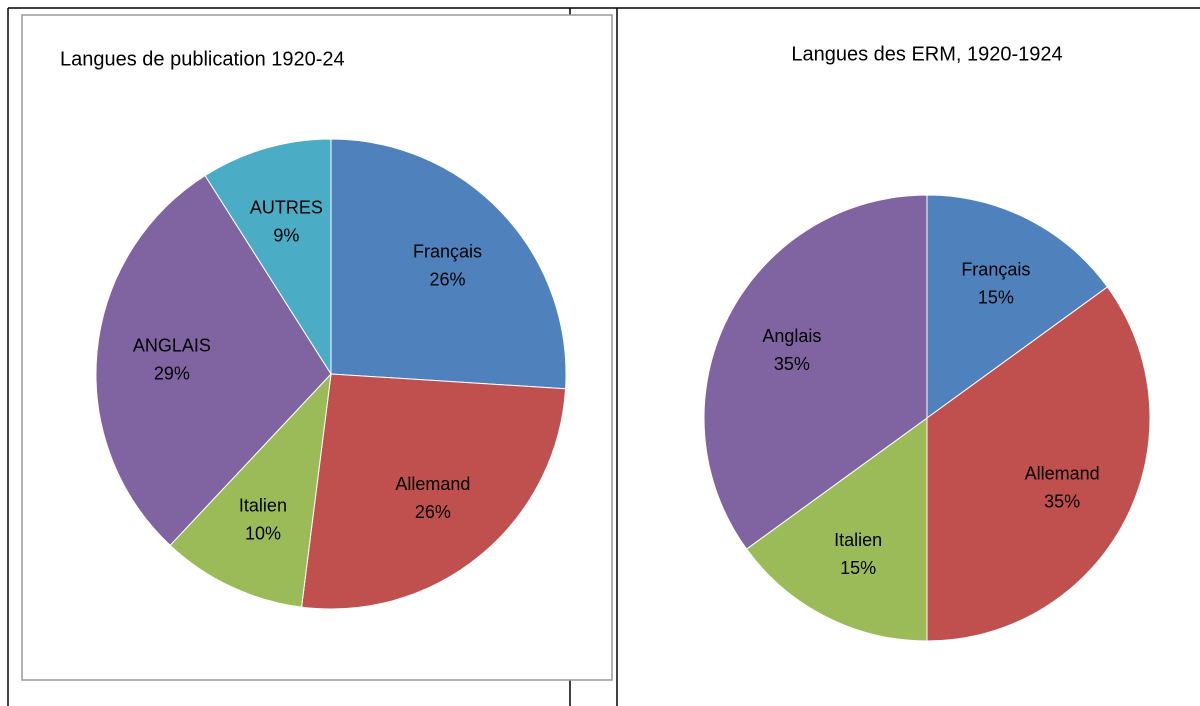 This screenshot has width=1200, height=706. Describe the element at coordinates (202, 59) in the screenshot. I see `chart-title: Langues de publication 1920-24` at that location.